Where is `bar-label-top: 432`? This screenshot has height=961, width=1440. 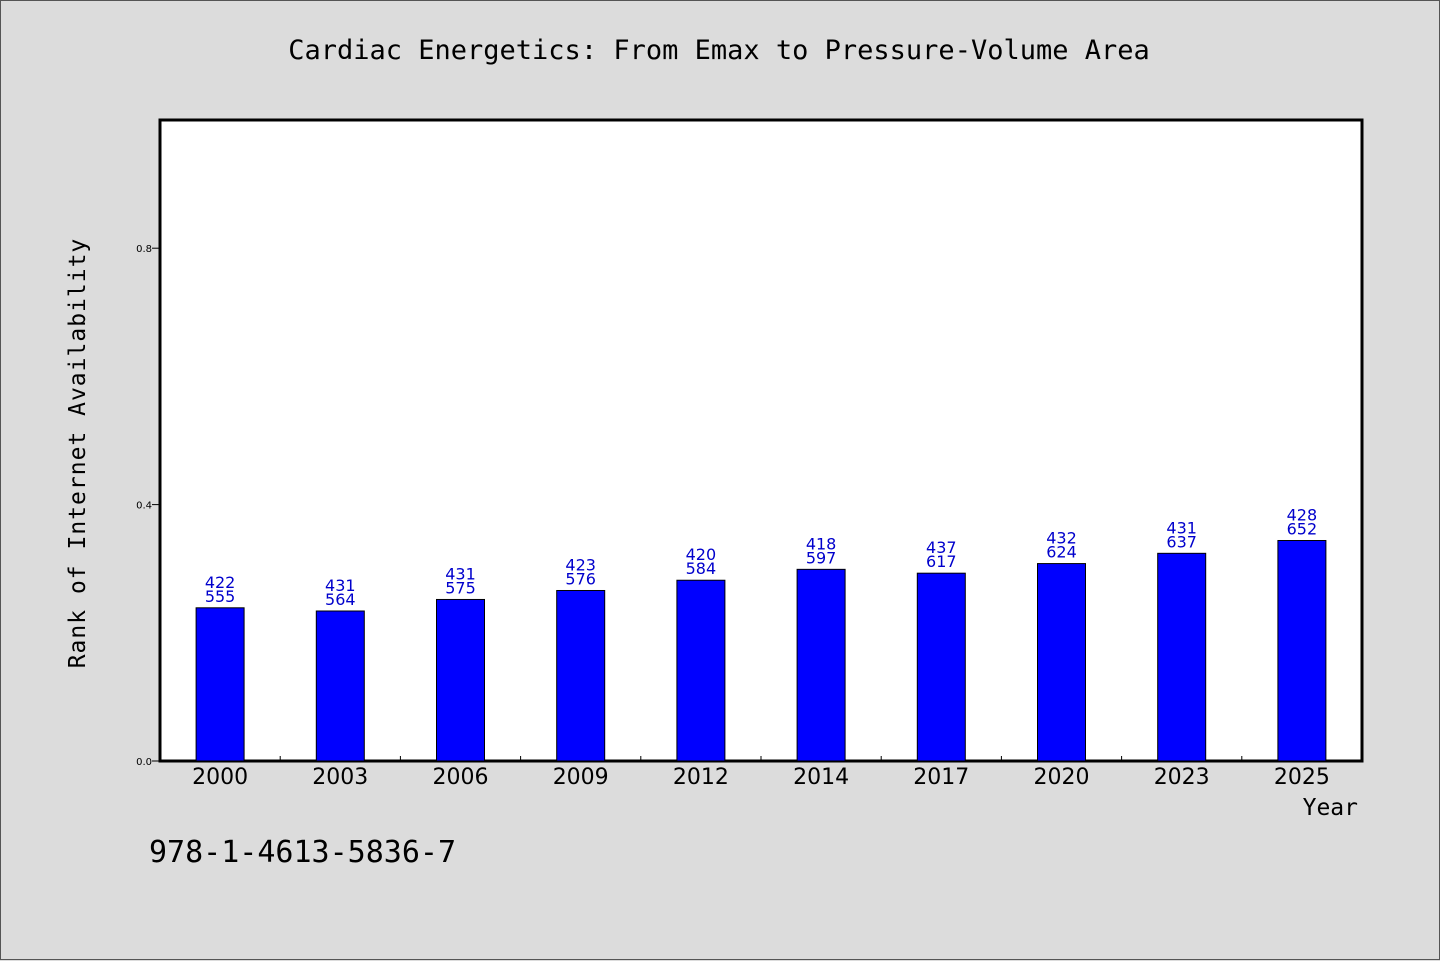 bar-label-top: 432 is located at coordinates (1061, 538).